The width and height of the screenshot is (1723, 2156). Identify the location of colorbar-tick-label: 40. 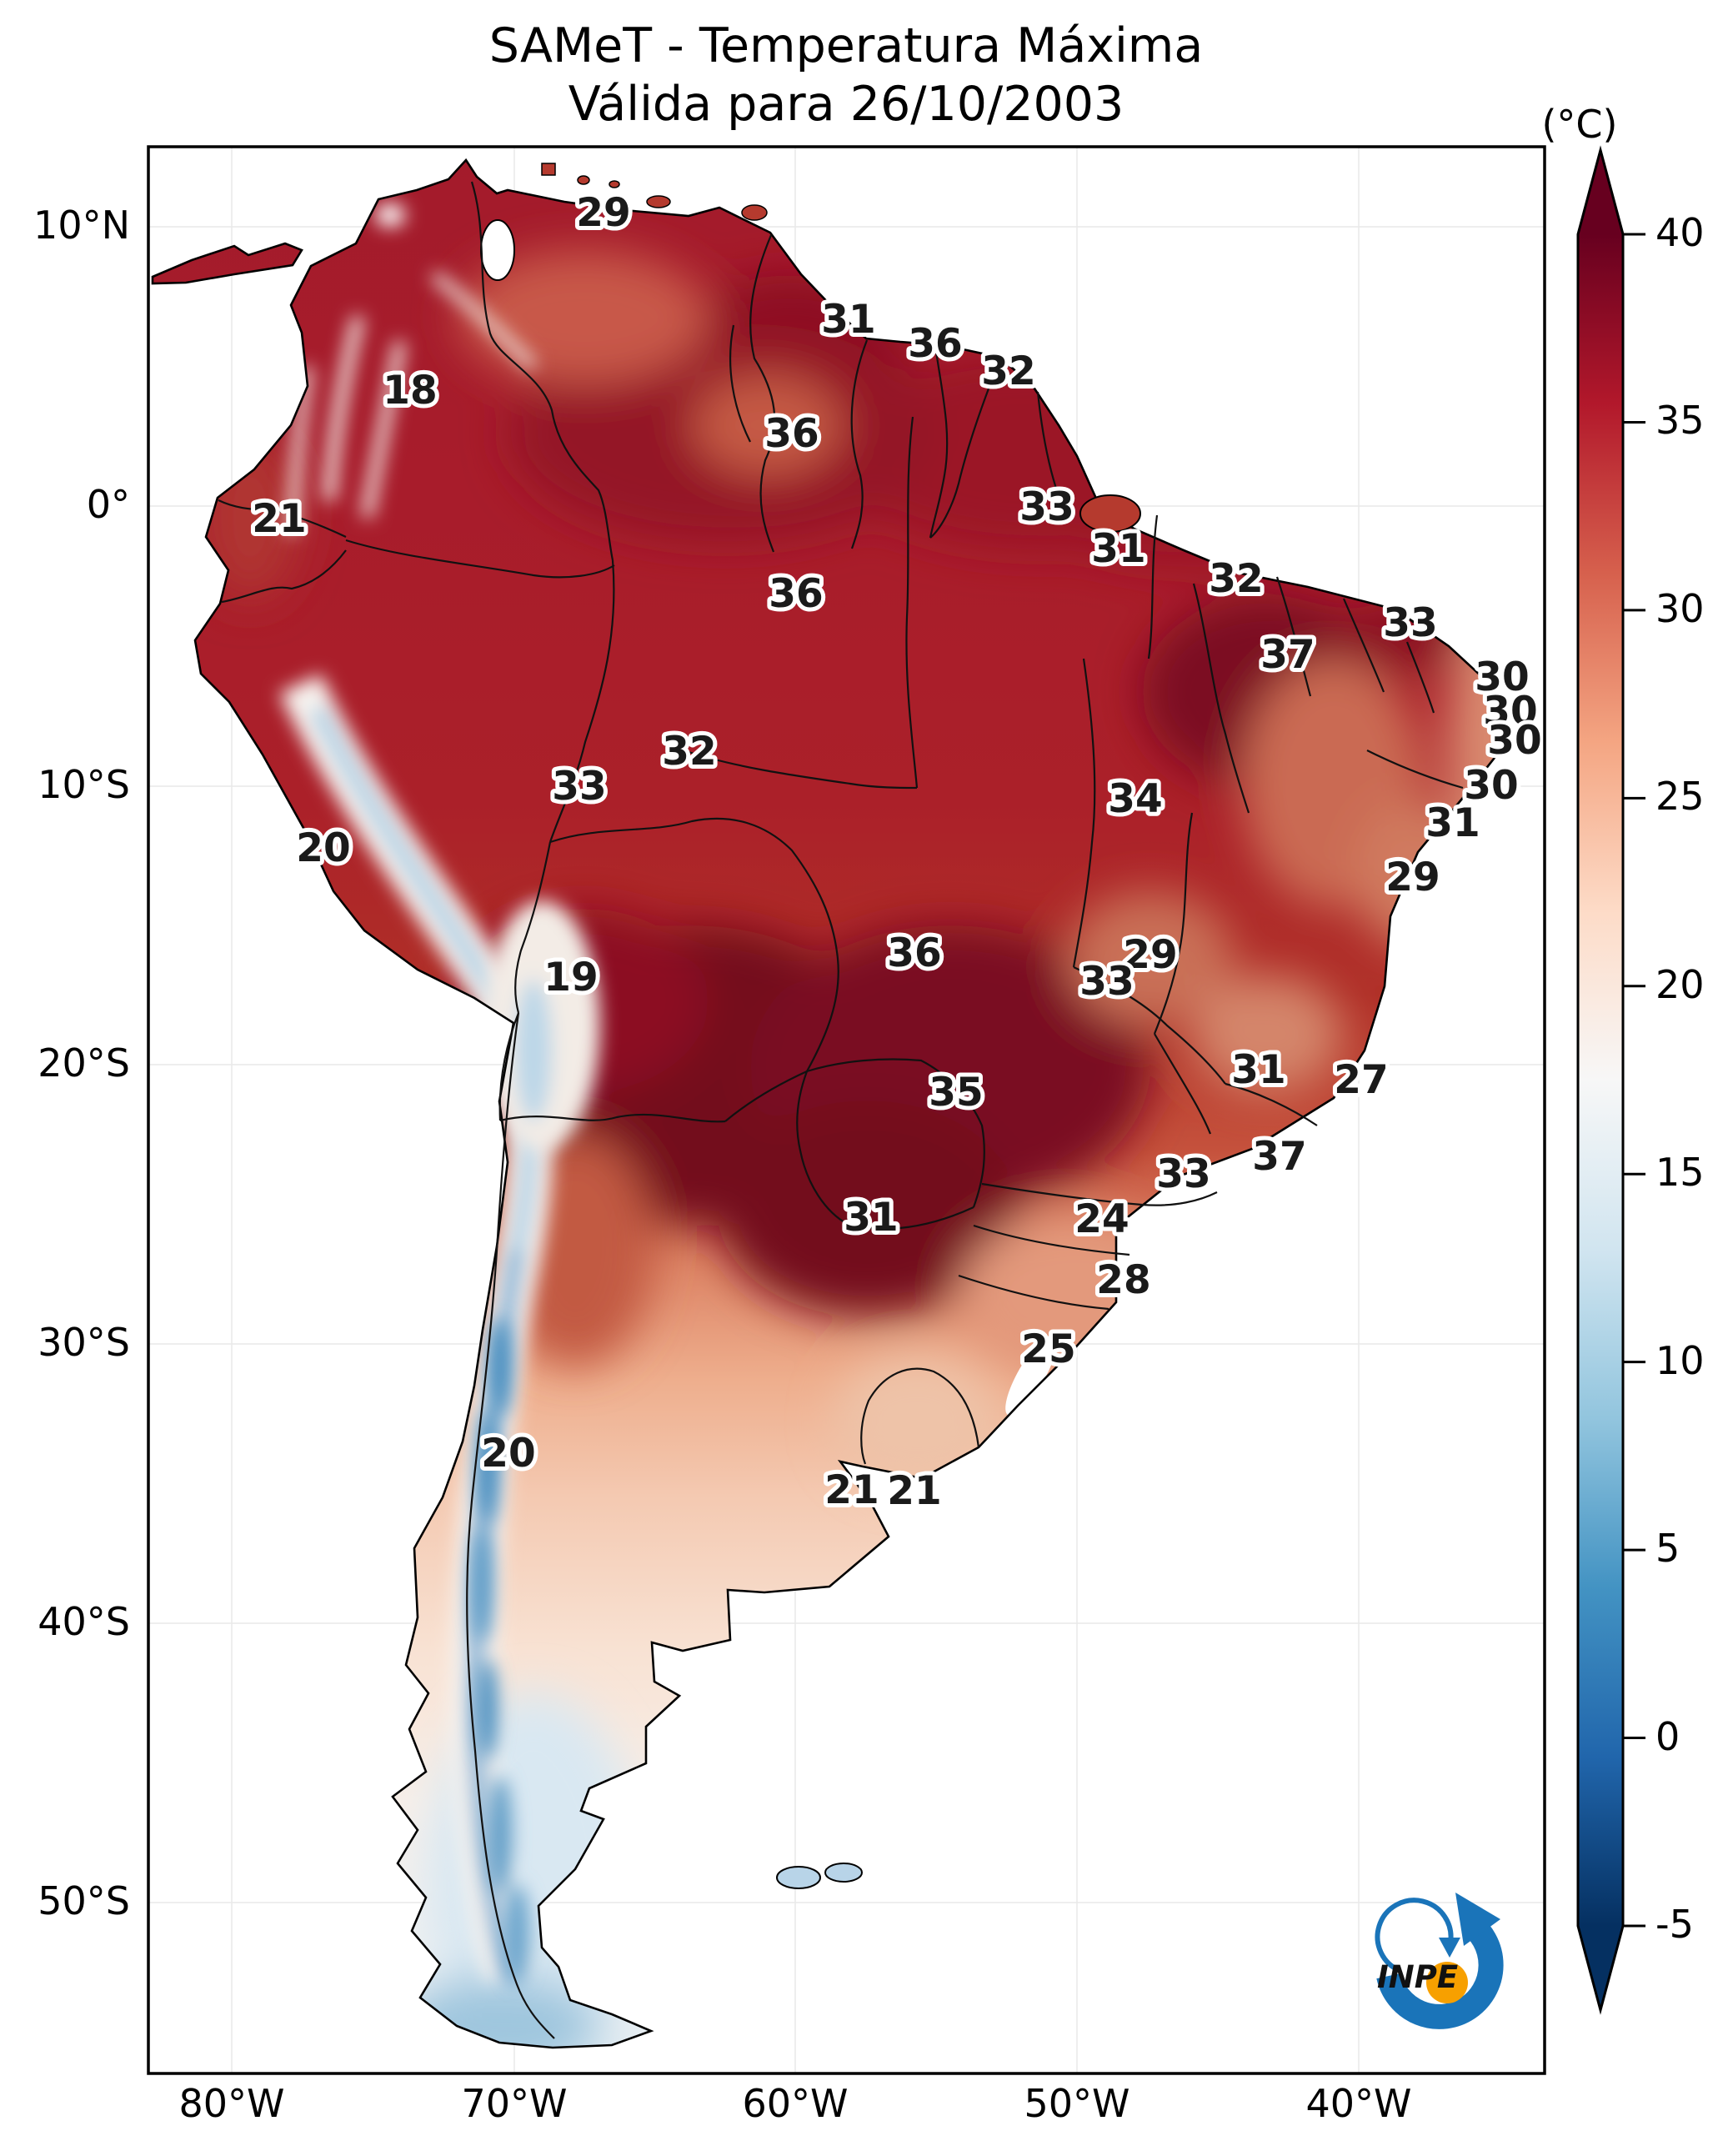
(1680, 232).